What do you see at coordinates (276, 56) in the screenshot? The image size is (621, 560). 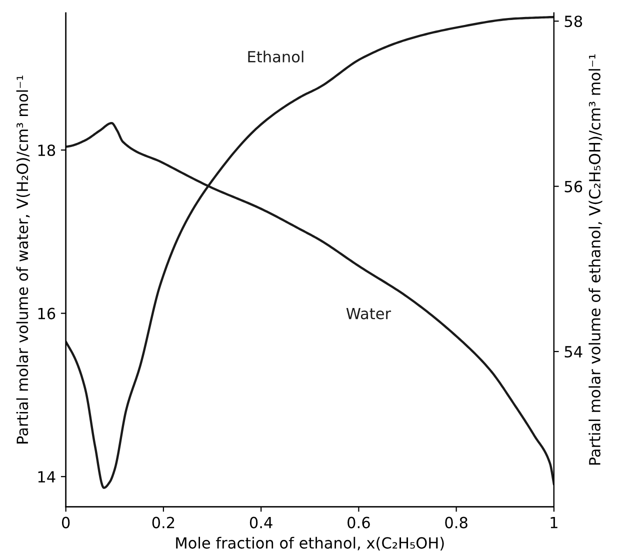 I see `series-label: Ethanol` at bounding box center [276, 56].